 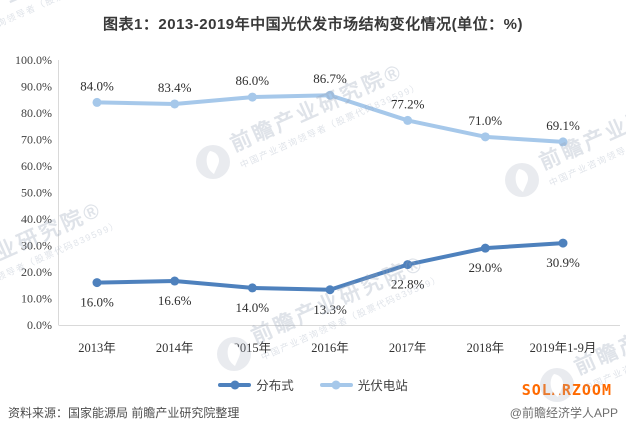 What do you see at coordinates (566, 390) in the screenshot?
I see `solarzoom-logo: SOLARZOOM` at bounding box center [566, 390].